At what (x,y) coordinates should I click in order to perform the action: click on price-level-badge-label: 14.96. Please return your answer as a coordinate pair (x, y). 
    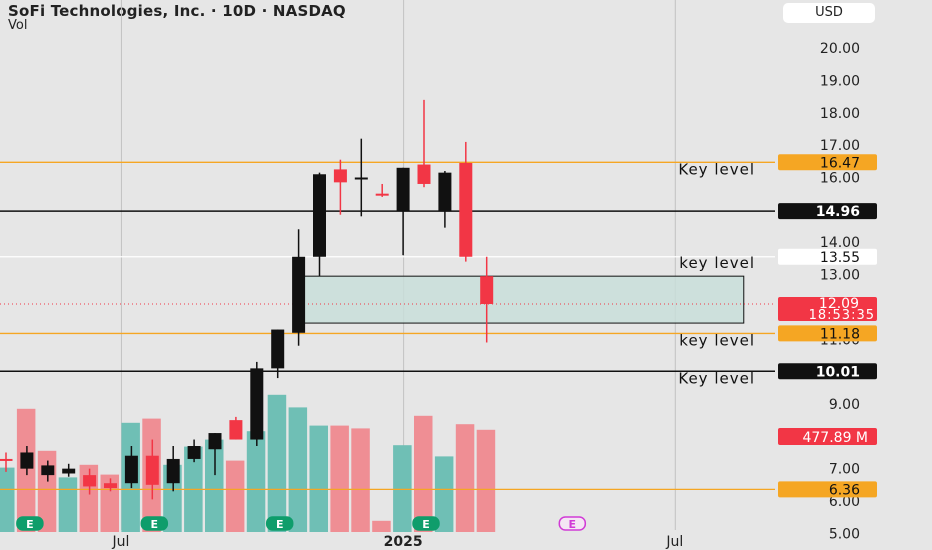
    Looking at the image, I should click on (838, 212).